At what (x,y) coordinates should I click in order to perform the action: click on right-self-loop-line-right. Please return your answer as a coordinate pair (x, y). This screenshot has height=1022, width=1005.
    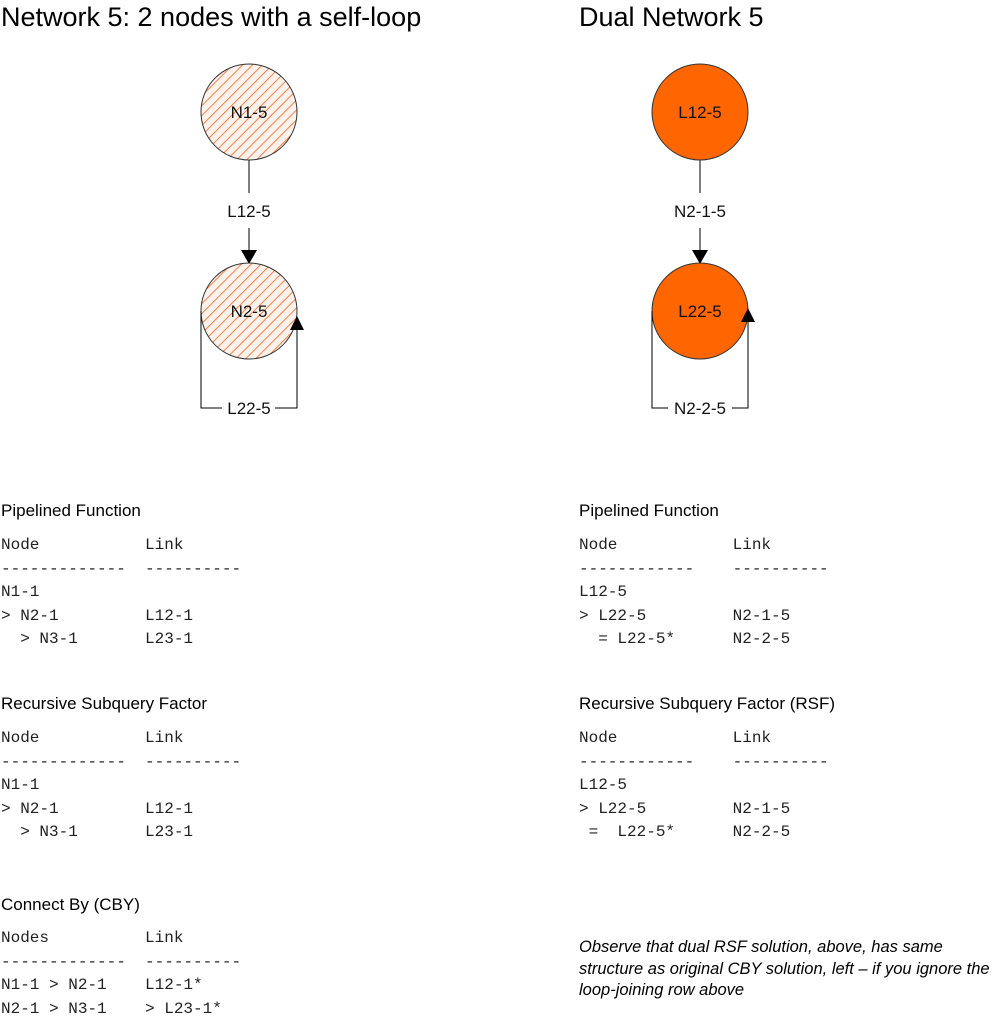
    Looking at the image, I should click on (740, 364).